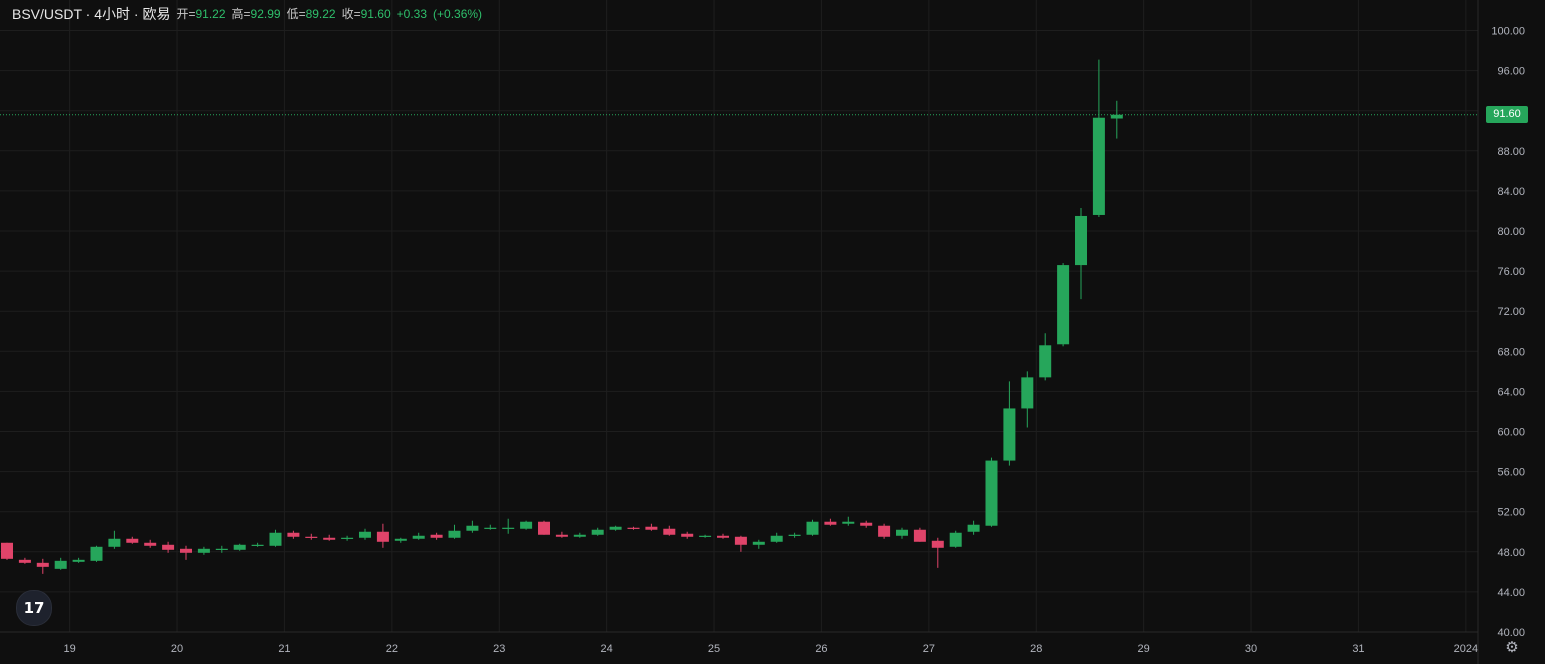  What do you see at coordinates (1511, 312) in the screenshot?
I see `price-tick-label: 72.00` at bounding box center [1511, 312].